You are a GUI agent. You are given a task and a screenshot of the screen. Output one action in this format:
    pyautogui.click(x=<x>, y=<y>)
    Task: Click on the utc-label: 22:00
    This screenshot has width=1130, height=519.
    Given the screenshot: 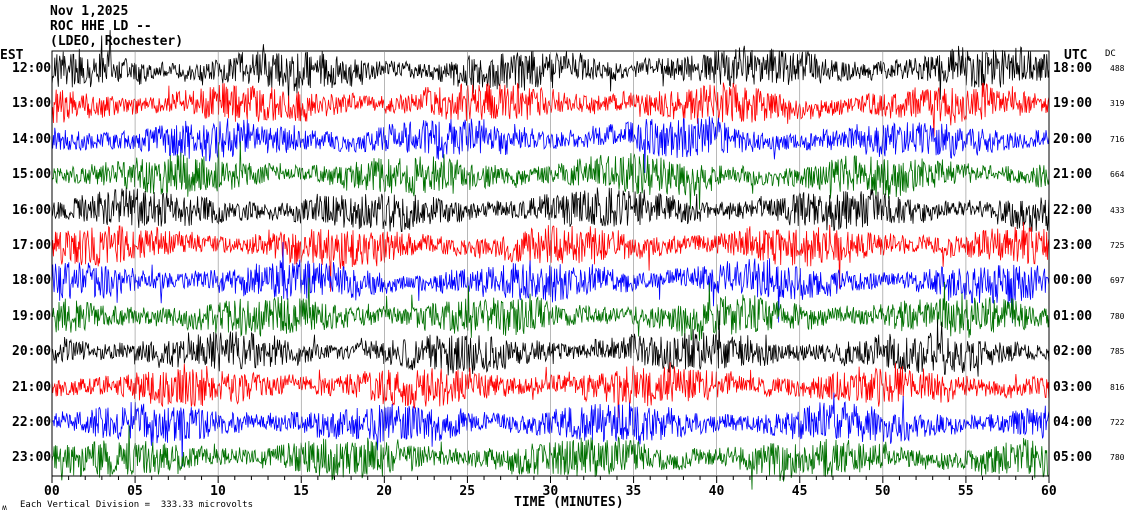 What is the action you would take?
    pyautogui.click(x=1073, y=210)
    